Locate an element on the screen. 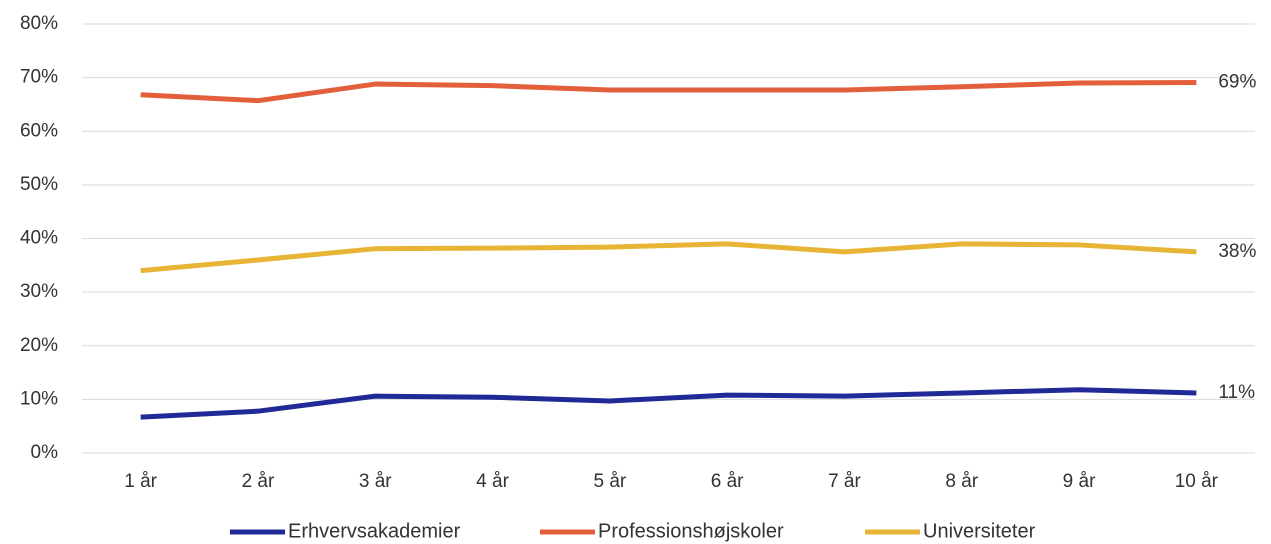  legend-label: Erhvervsakademier is located at coordinates (374, 531).